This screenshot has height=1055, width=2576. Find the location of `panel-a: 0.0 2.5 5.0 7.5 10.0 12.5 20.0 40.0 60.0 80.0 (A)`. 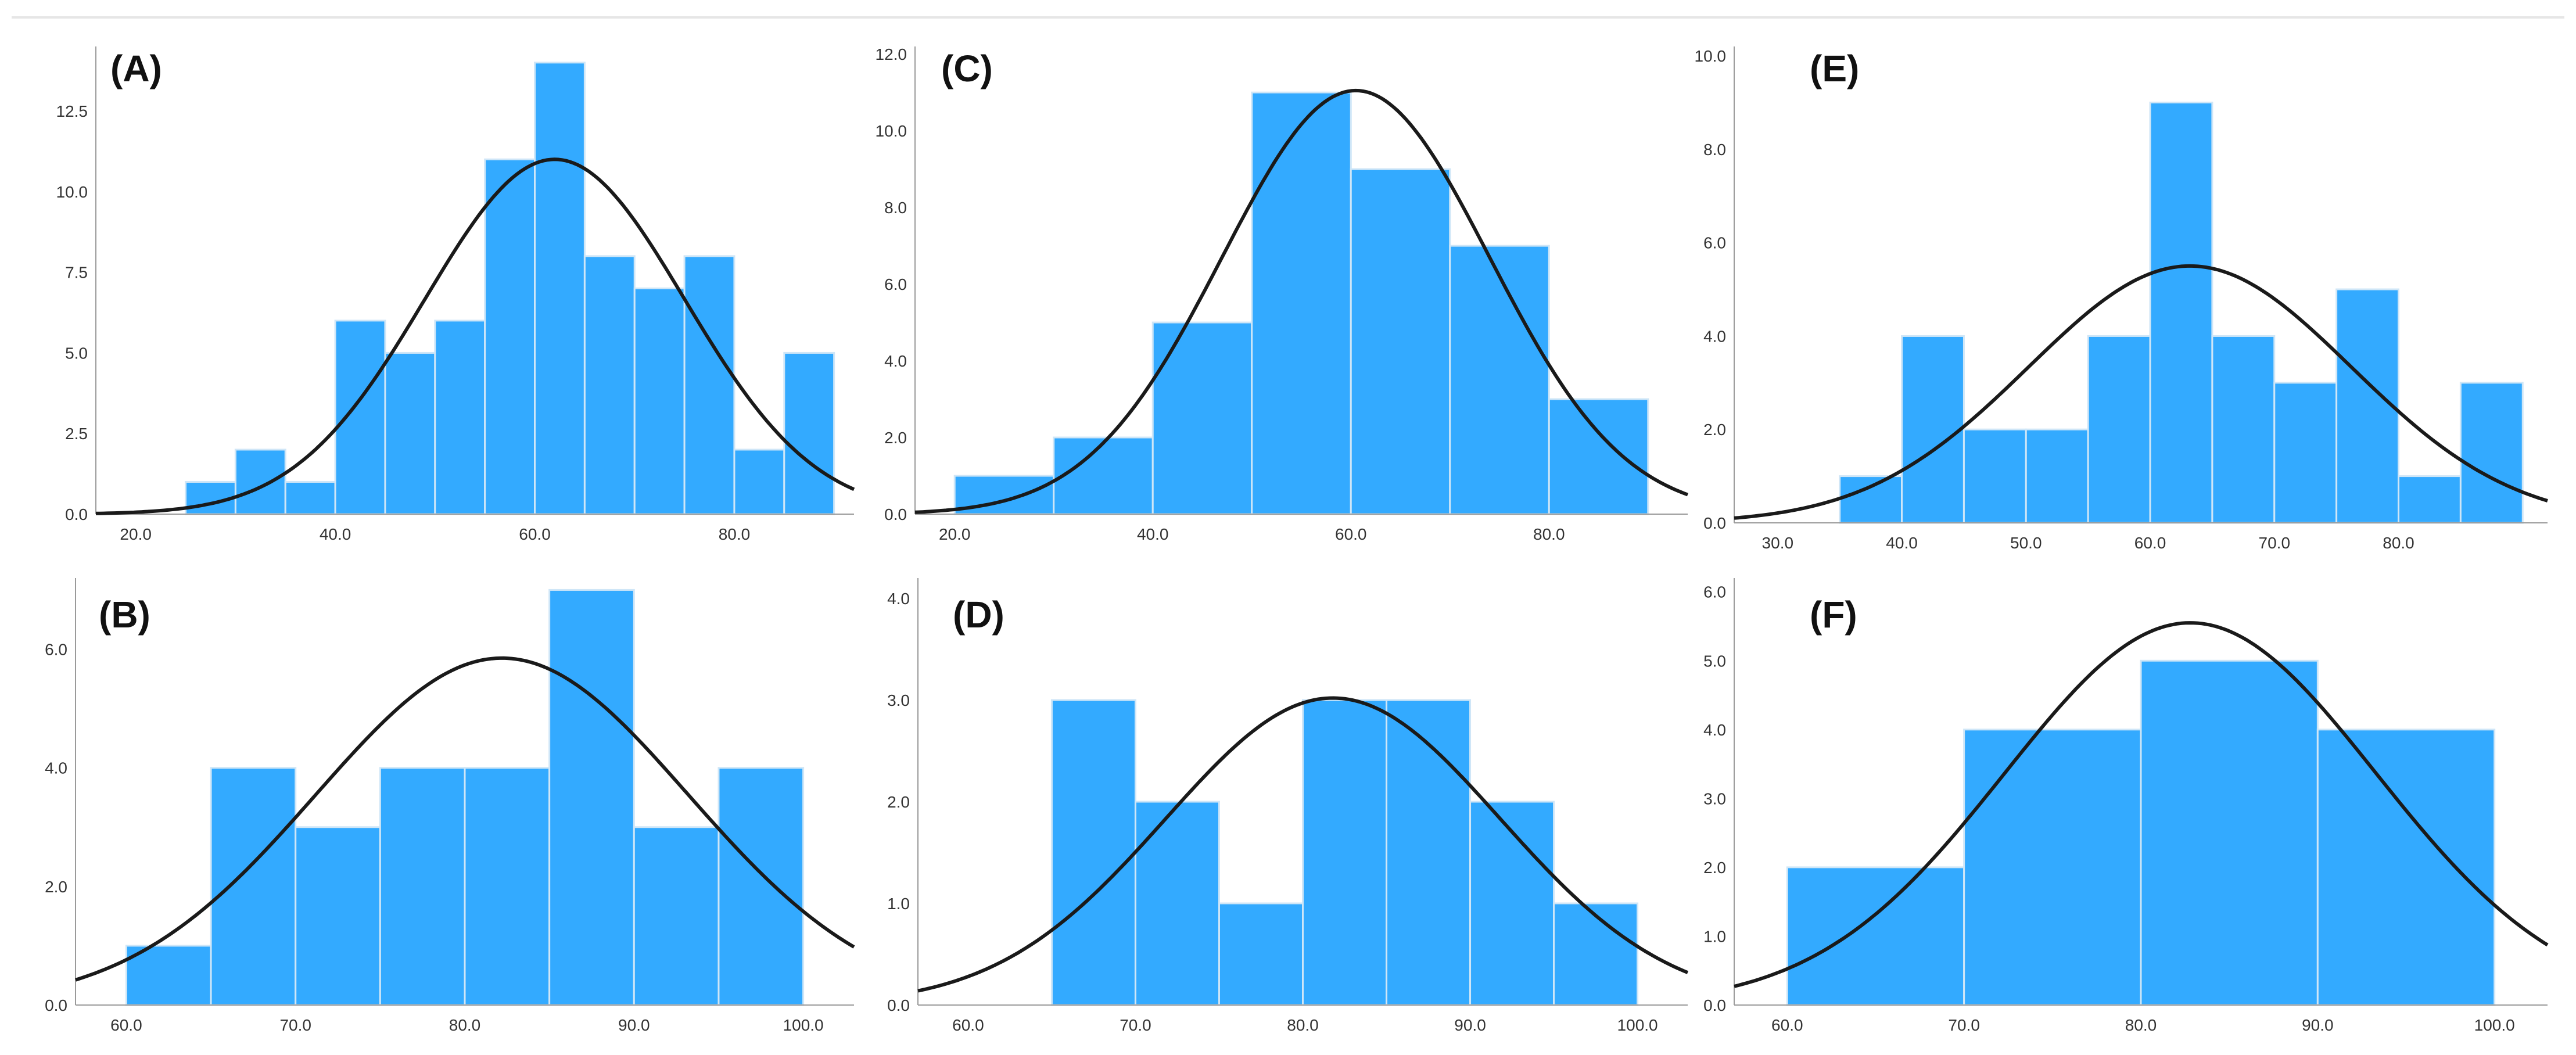

panel-a: 0.0 2.5 5.0 7.5 10.0 12.5 20.0 40.0 60.0 80.0 (A) is located at coordinates (455, 294).